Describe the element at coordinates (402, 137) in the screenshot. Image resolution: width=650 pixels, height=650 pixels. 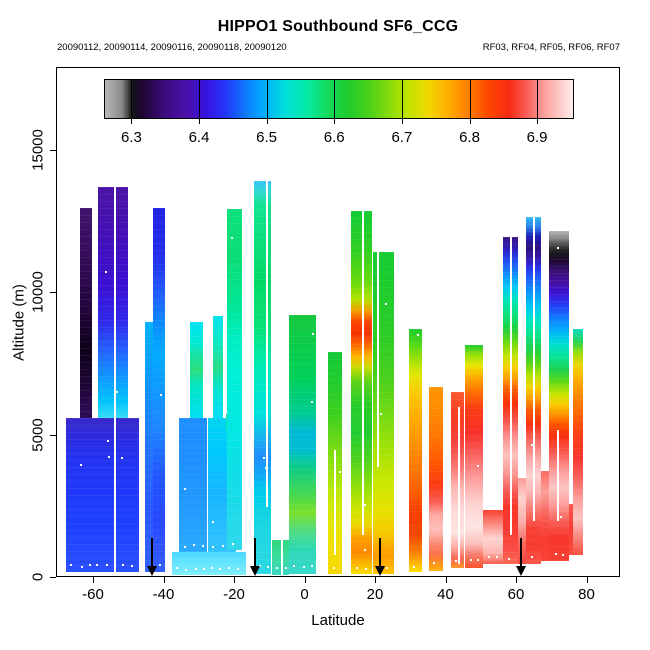
I see `colorbar-tick-label: 6.7` at that location.